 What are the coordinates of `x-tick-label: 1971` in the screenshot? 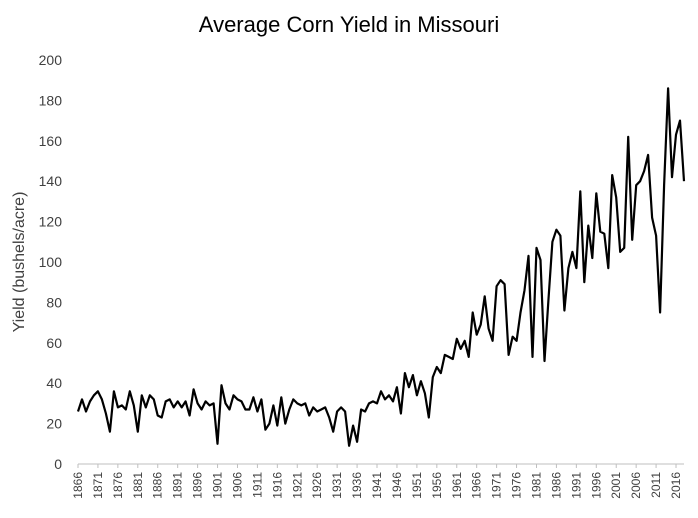 It's located at (497, 485).